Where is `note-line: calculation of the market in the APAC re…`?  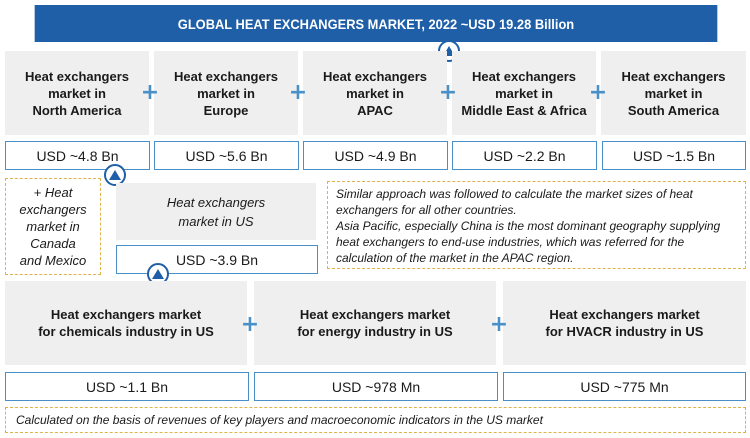 note-line: calculation of the market in the APAC re… is located at coordinates (455, 258).